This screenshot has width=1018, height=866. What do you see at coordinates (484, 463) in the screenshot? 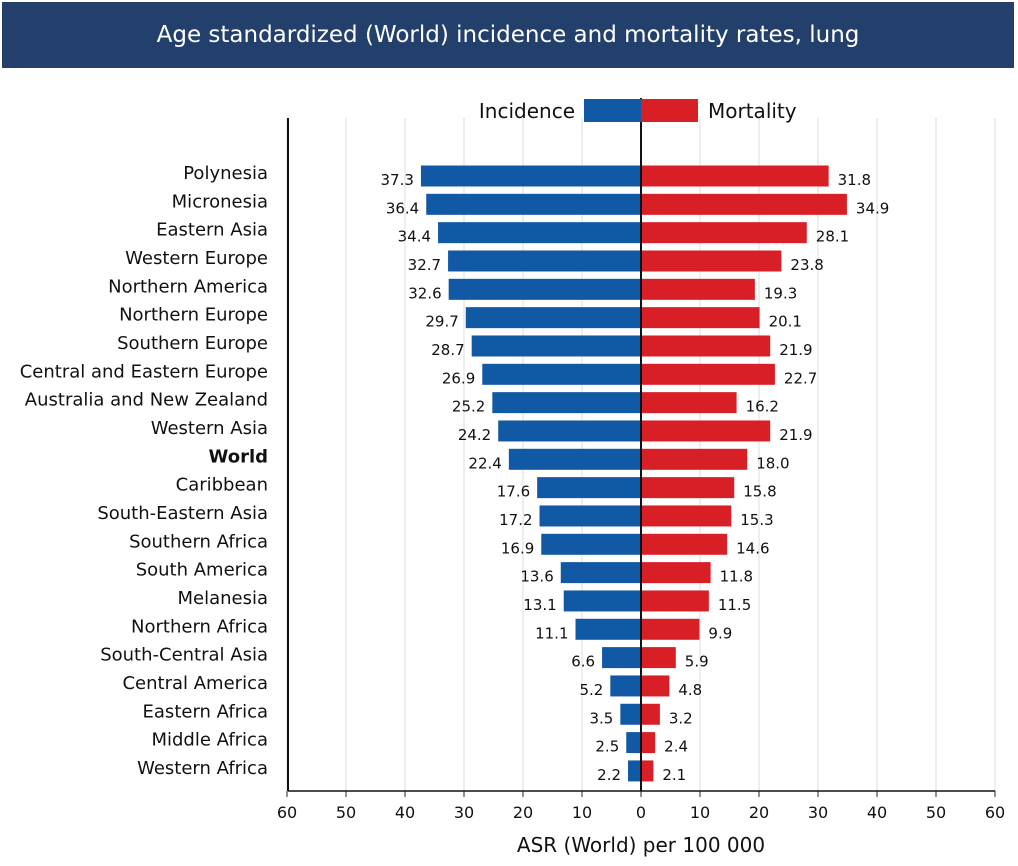
I see `incidence-value-label: 22.4` at bounding box center [484, 463].